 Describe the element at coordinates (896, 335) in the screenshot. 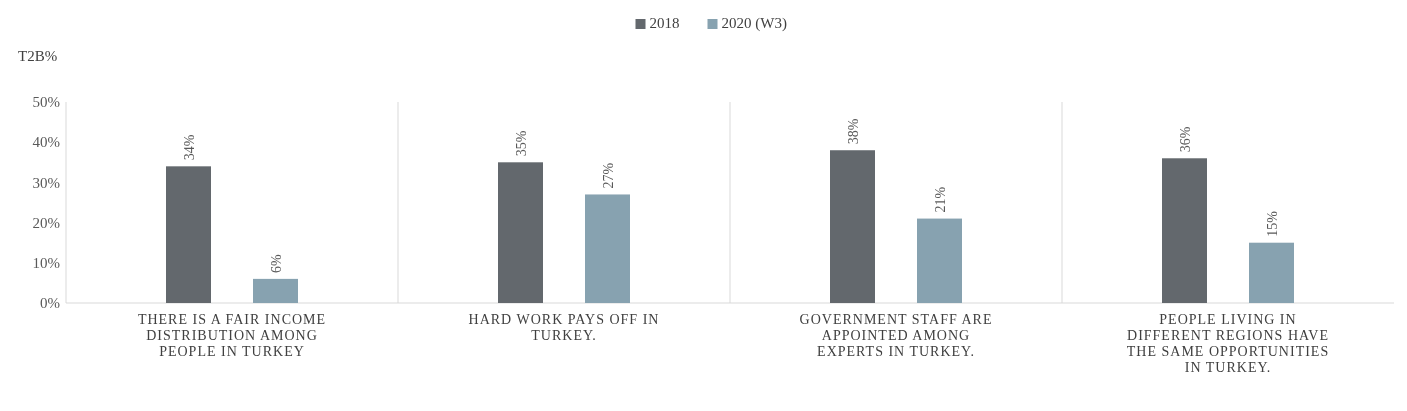

I see `x-tick-label: GOVERNMENT STAFF ARE APPOINTED AMONG EXPERTS IN TURKEY.` at that location.